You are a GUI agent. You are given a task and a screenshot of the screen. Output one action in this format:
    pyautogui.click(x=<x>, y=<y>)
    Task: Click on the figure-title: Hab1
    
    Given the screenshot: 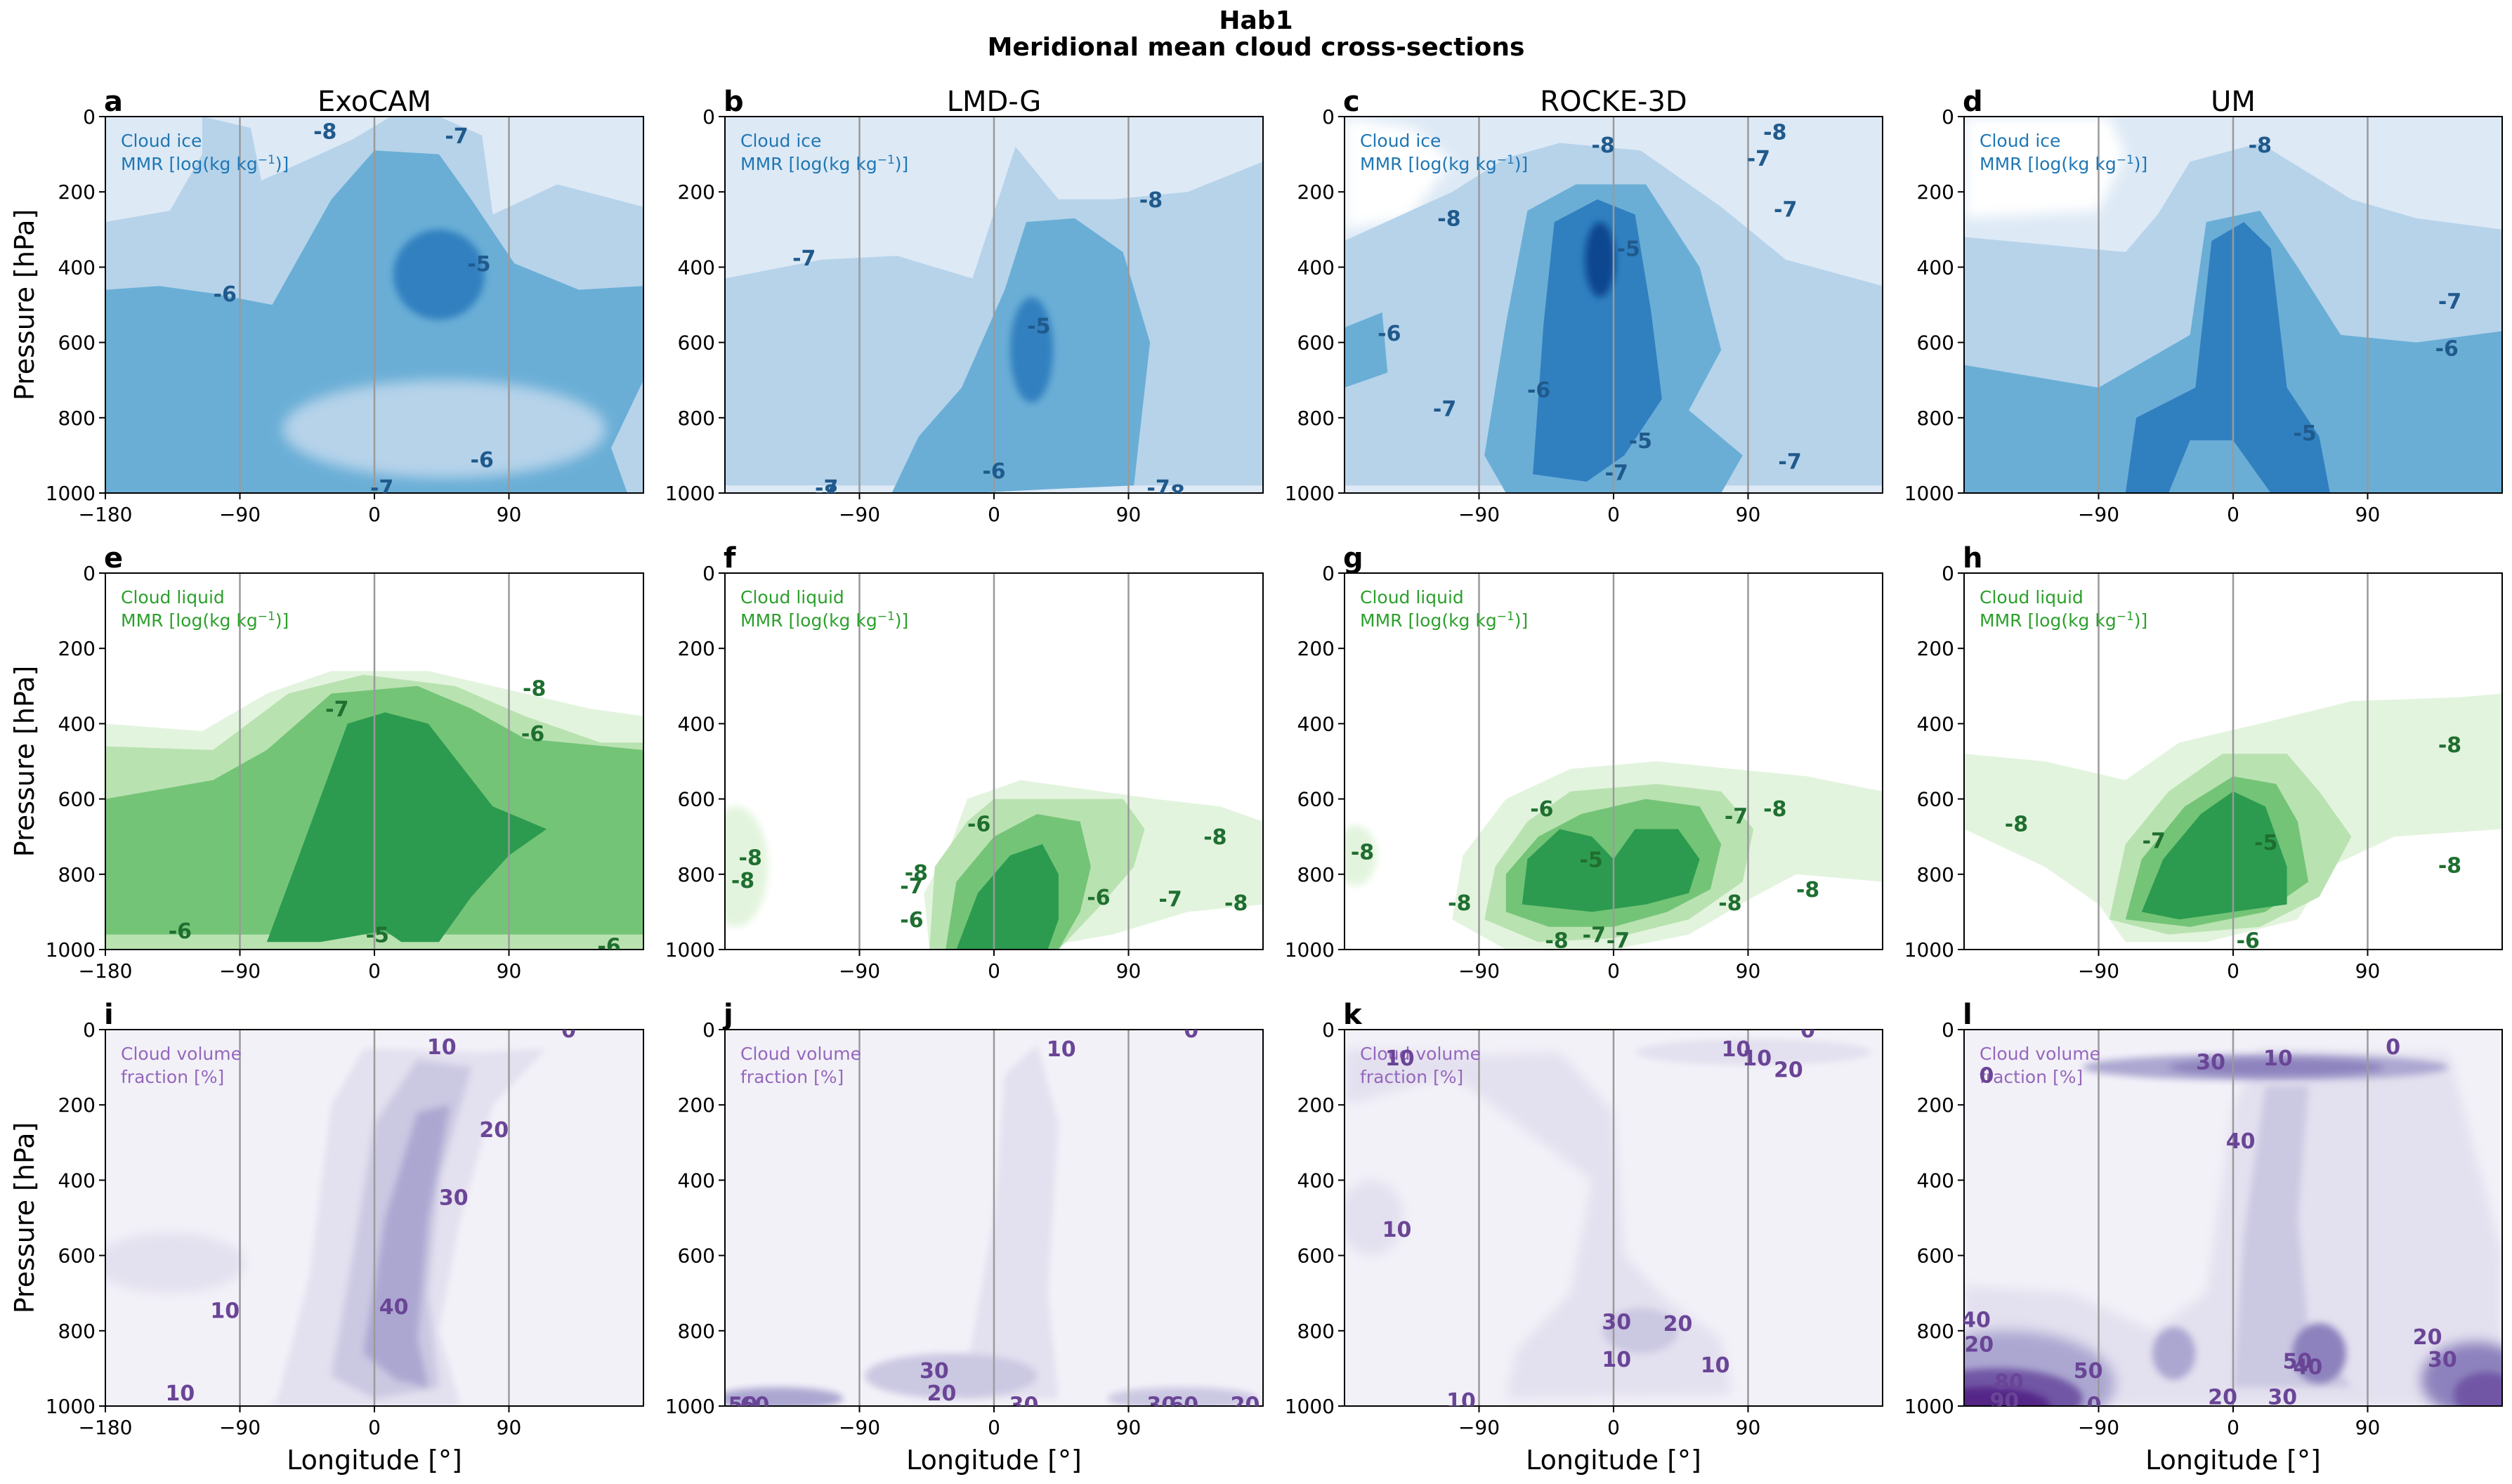 What is the action you would take?
    pyautogui.click(x=1256, y=20)
    